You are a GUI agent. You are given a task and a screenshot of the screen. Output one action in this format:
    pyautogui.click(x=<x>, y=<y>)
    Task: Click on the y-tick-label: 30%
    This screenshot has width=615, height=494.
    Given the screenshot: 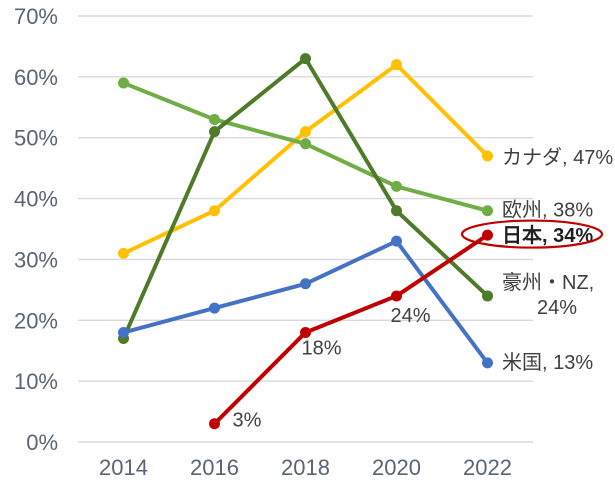 What is the action you would take?
    pyautogui.click(x=36, y=259)
    